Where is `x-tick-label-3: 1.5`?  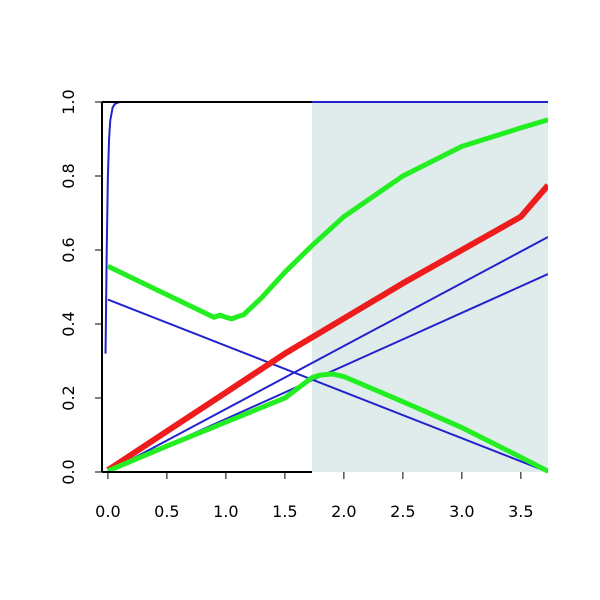 x-tick-label-3: 1.5 is located at coordinates (284, 511).